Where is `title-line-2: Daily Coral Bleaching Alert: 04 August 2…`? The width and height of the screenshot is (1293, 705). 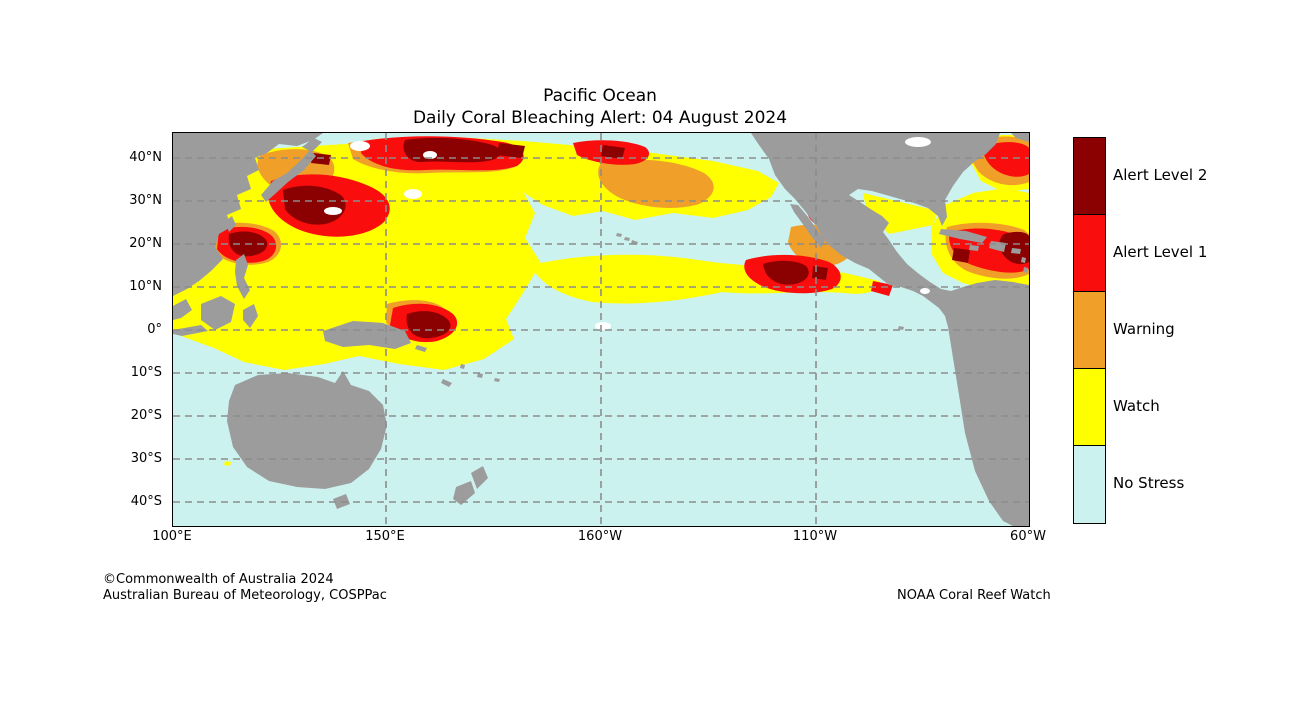
title-line-2: Daily Coral Bleaching Alert: 04 August 2… is located at coordinates (600, 118).